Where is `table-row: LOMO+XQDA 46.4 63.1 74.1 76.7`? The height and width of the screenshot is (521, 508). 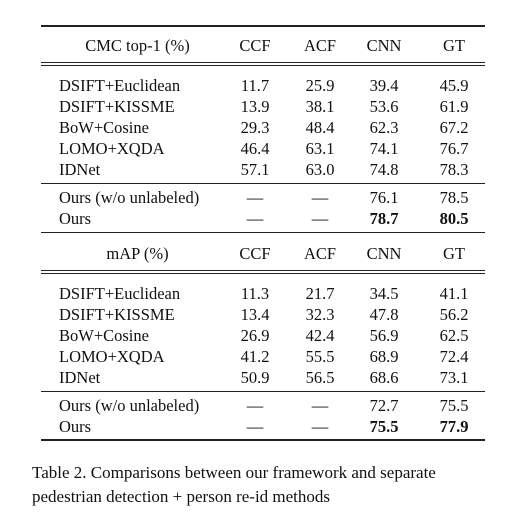
table-row: LOMO+XQDA 46.4 63.1 74.1 76.7 is located at coordinates (254, 149).